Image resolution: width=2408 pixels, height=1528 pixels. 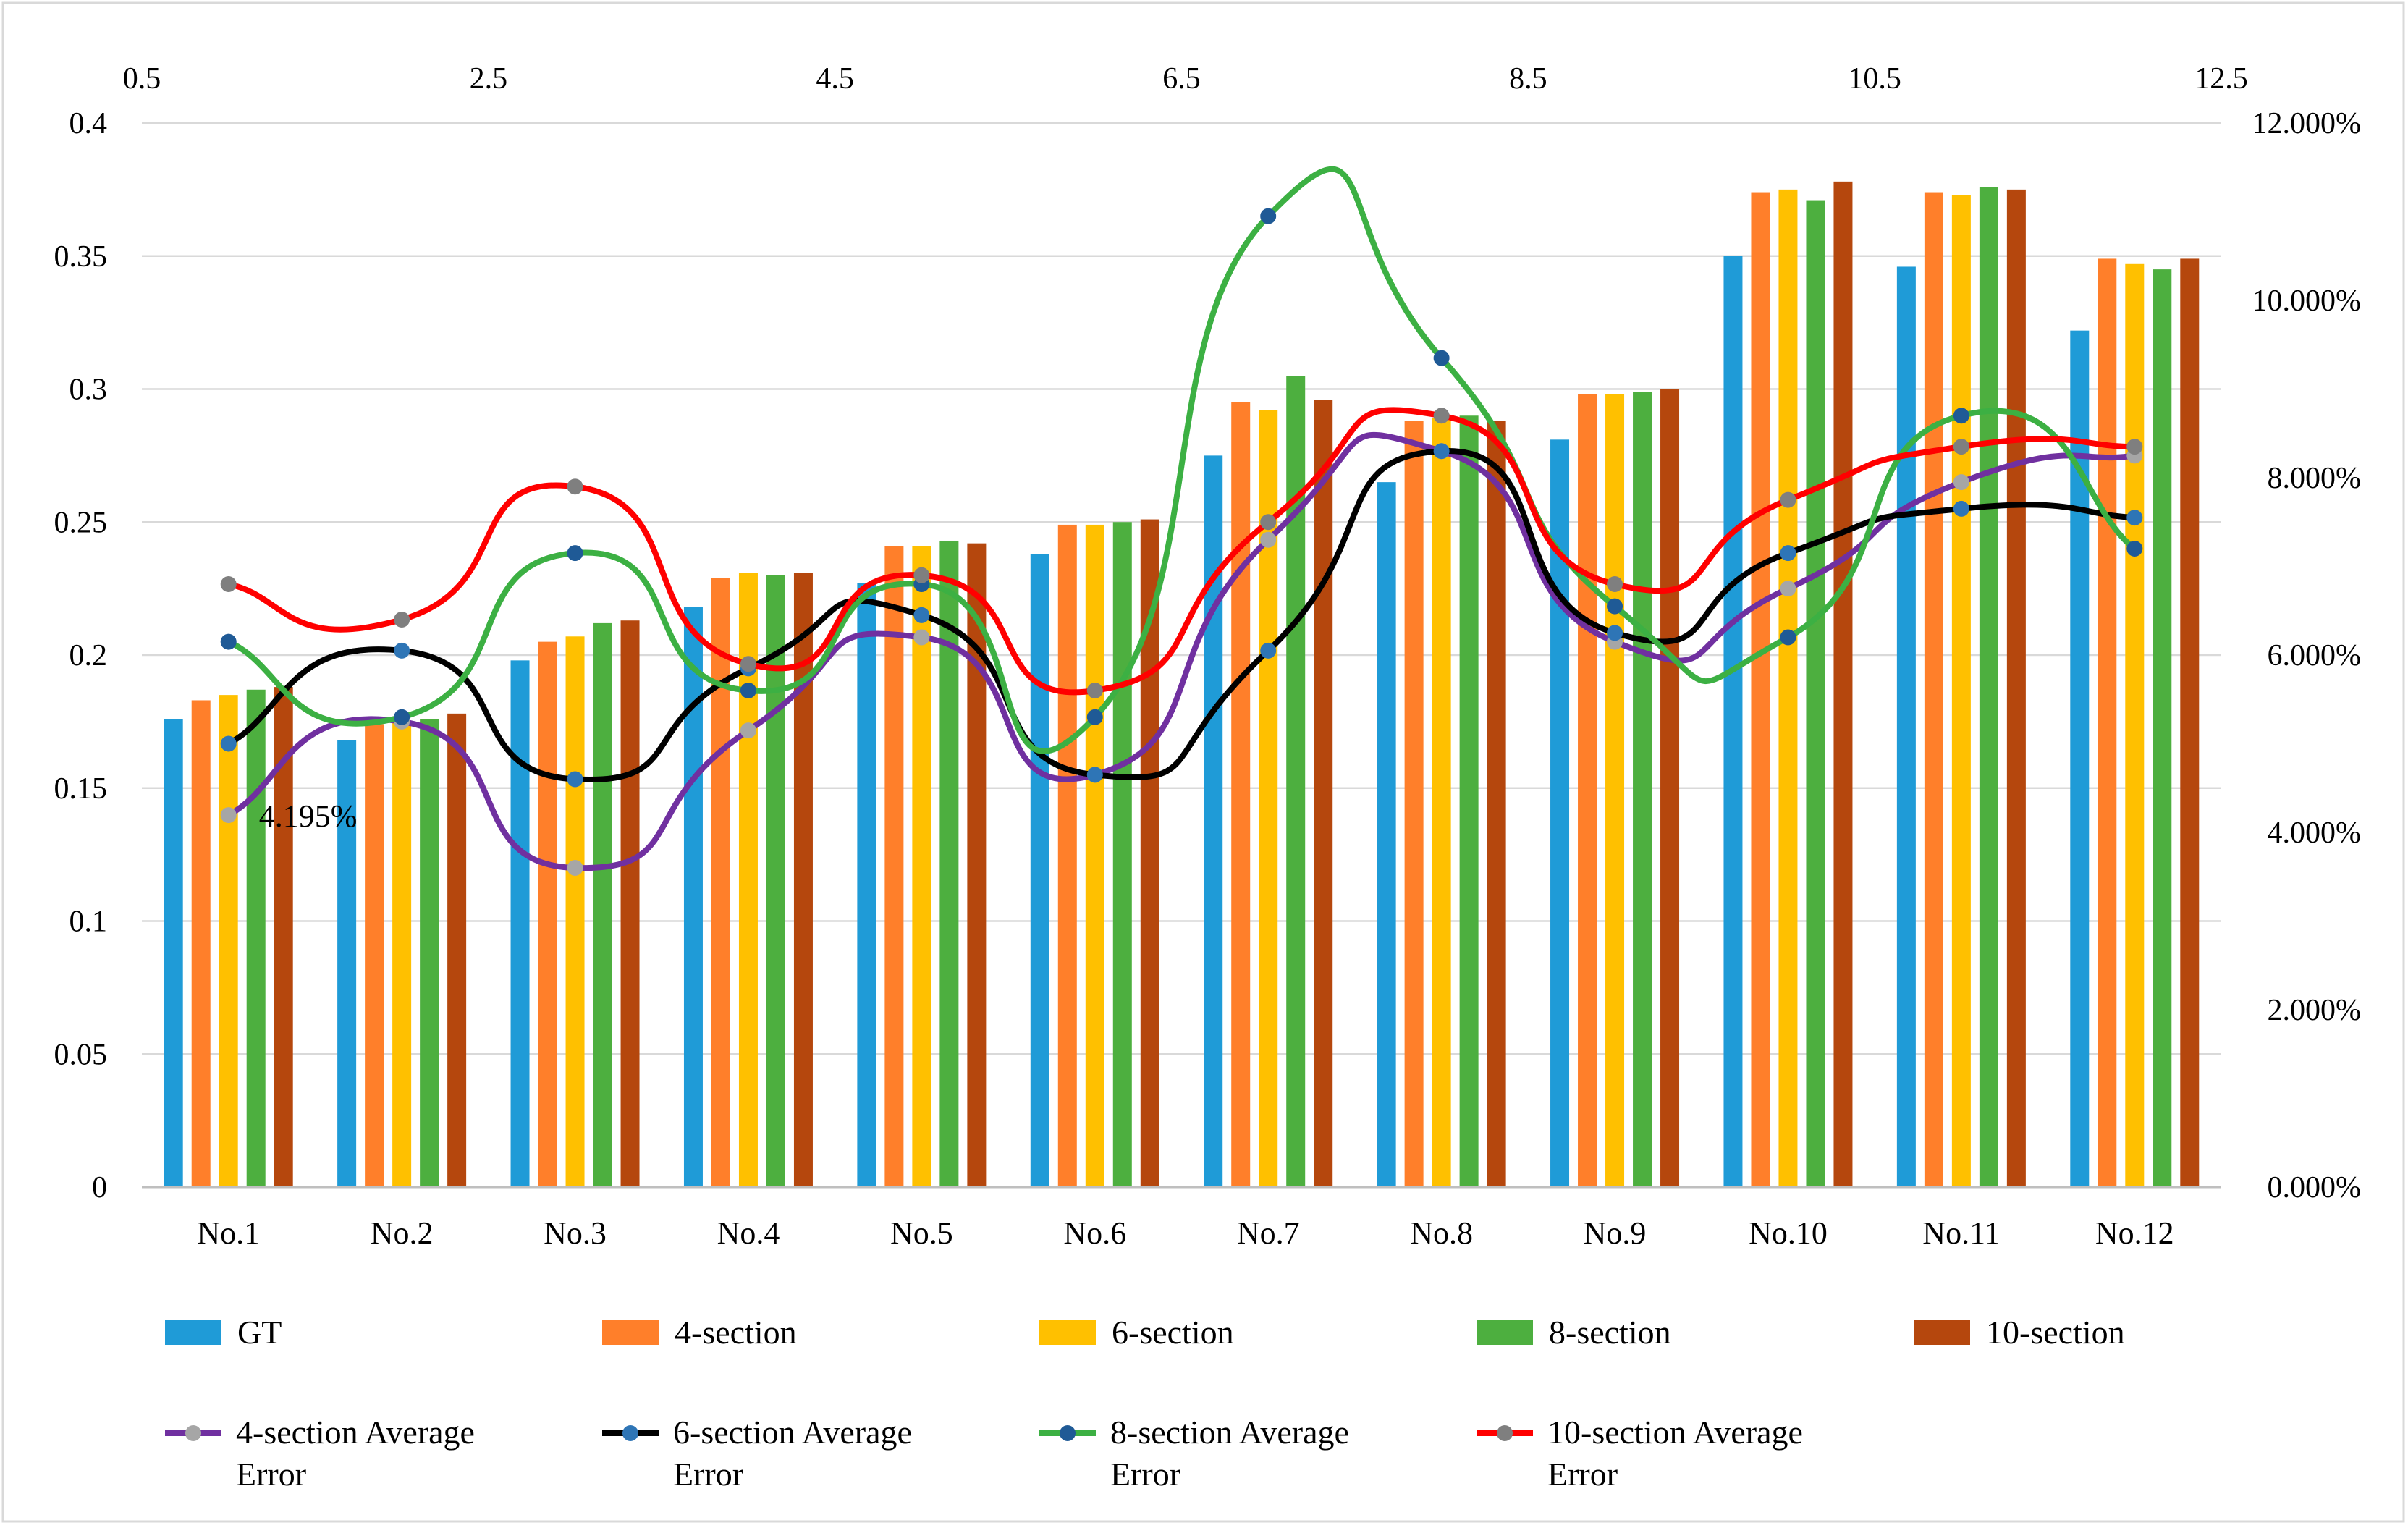 I want to click on legend-marker-10-section-average-error, so click(x=1505, y=1433).